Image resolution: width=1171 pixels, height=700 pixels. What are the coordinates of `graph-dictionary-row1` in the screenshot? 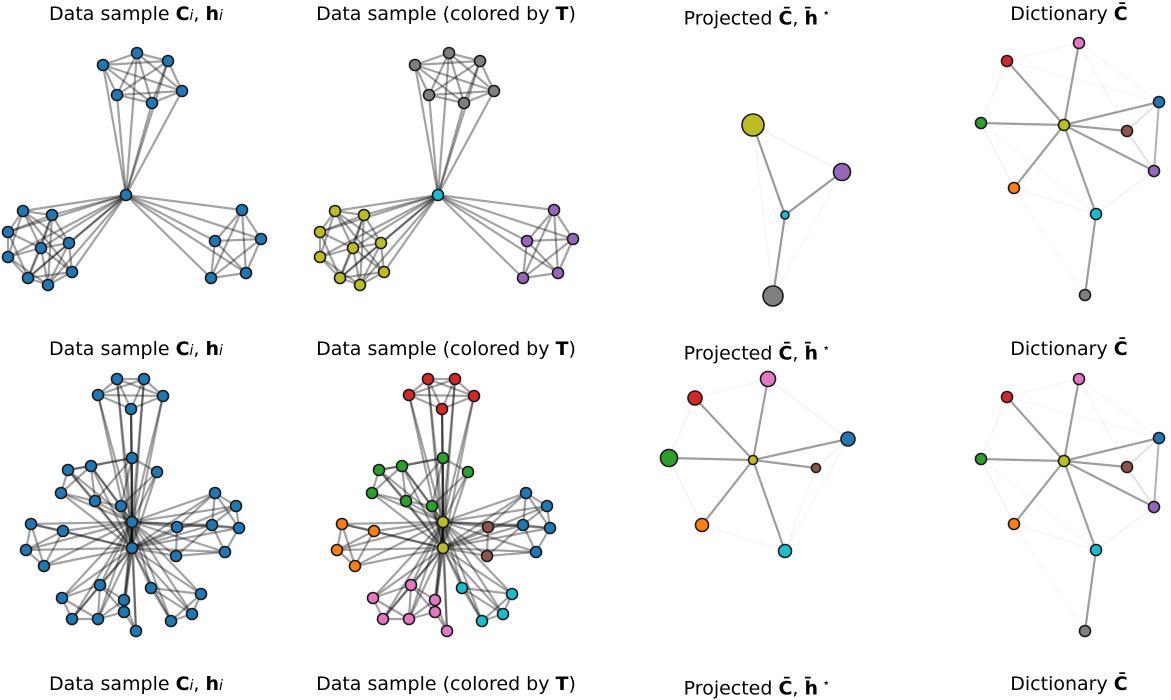 It's located at (1070, 169).